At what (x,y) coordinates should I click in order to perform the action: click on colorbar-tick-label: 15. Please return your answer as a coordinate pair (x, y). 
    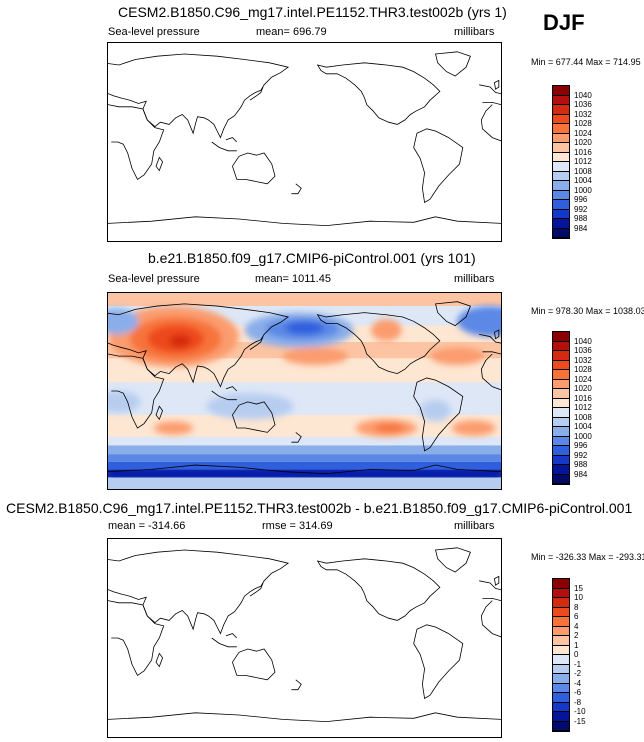
    Looking at the image, I should click on (578, 588).